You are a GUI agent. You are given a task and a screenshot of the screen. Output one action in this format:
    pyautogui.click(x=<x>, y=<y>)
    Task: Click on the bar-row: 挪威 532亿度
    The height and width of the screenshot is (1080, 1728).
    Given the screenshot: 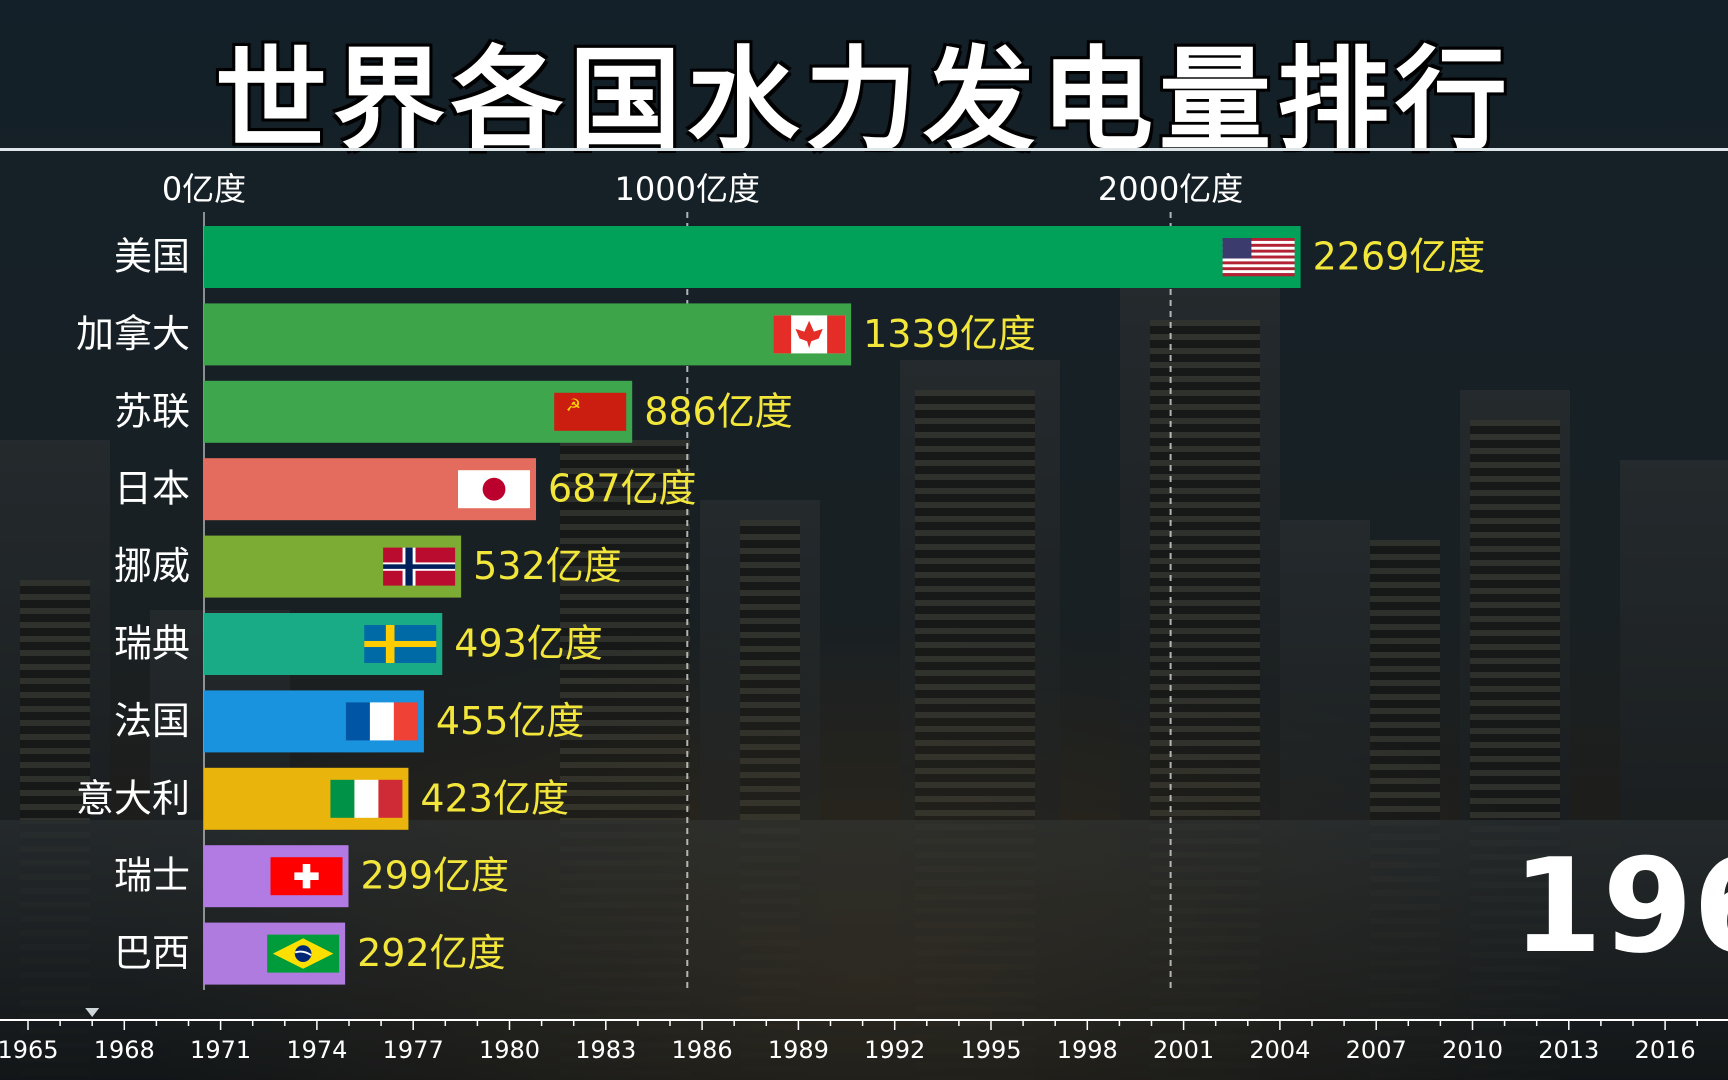 What is the action you would take?
    pyautogui.click(x=368, y=566)
    